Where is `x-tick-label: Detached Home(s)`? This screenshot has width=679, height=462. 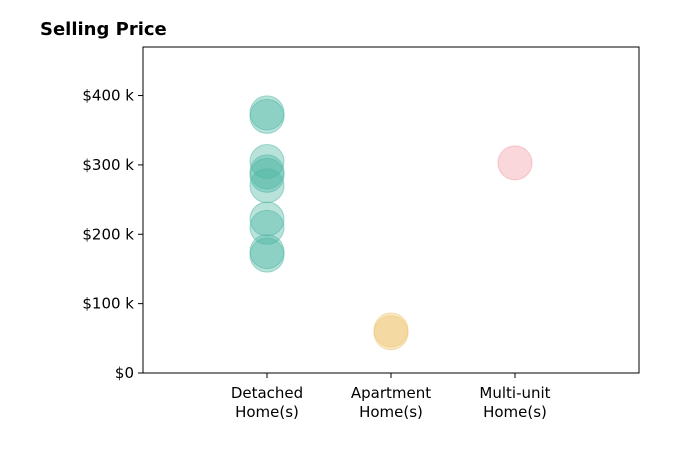
x-tick-label: Detached Home(s) is located at coordinates (267, 402).